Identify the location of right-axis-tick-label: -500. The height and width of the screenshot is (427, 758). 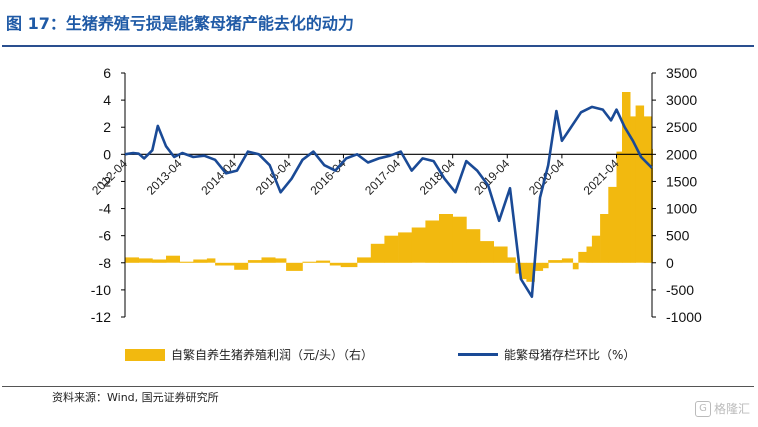
(680, 290).